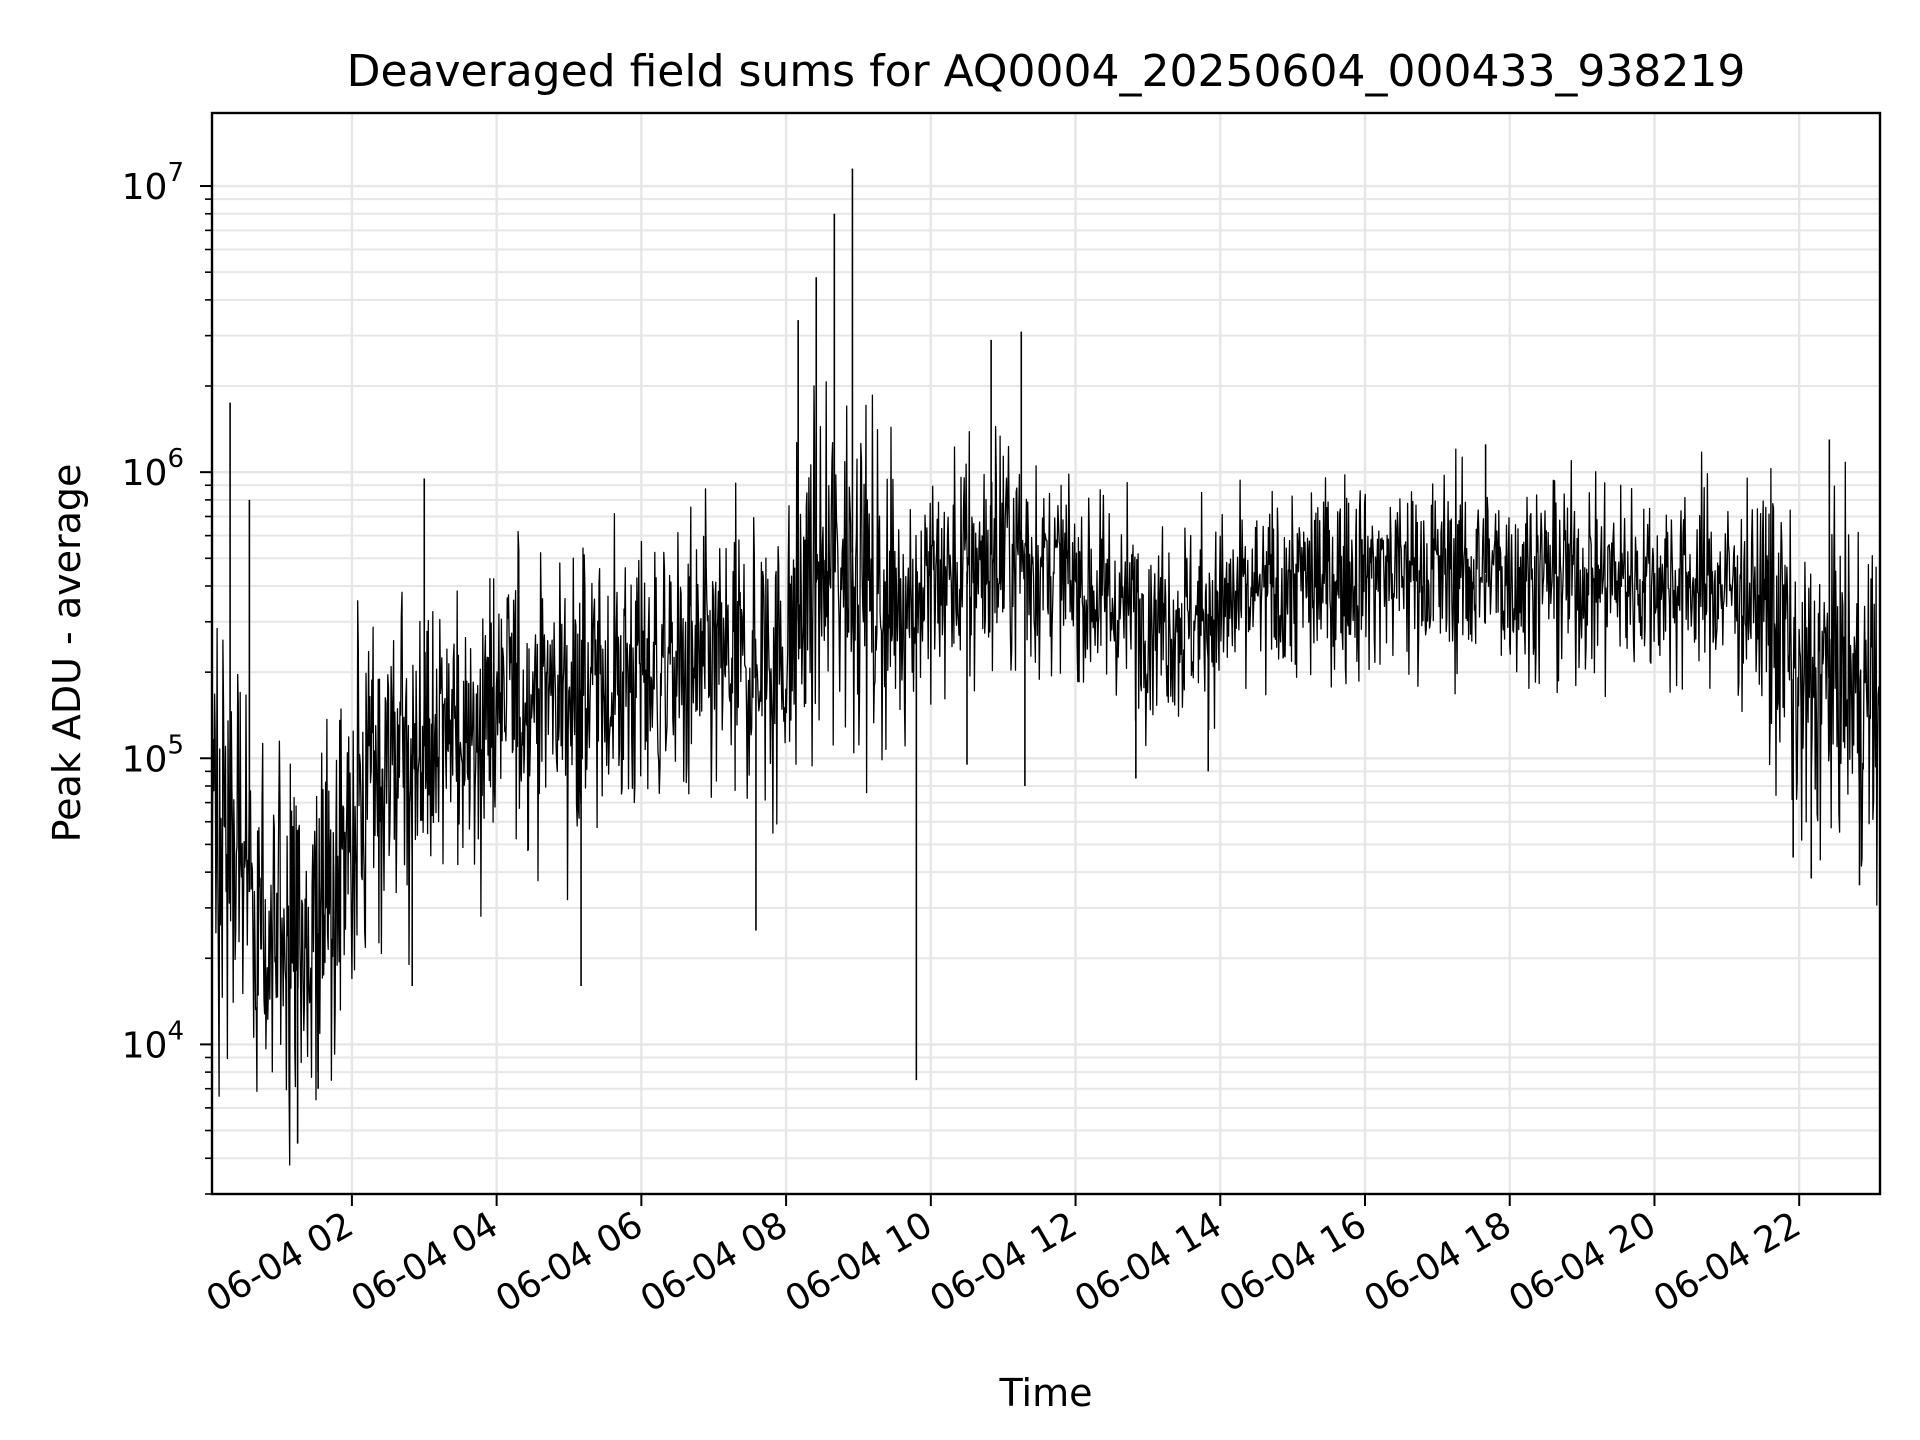 Image resolution: width=1920 pixels, height=1440 pixels. Describe the element at coordinates (153, 469) in the screenshot. I see `y-tick-label: 10⁶` at that location.